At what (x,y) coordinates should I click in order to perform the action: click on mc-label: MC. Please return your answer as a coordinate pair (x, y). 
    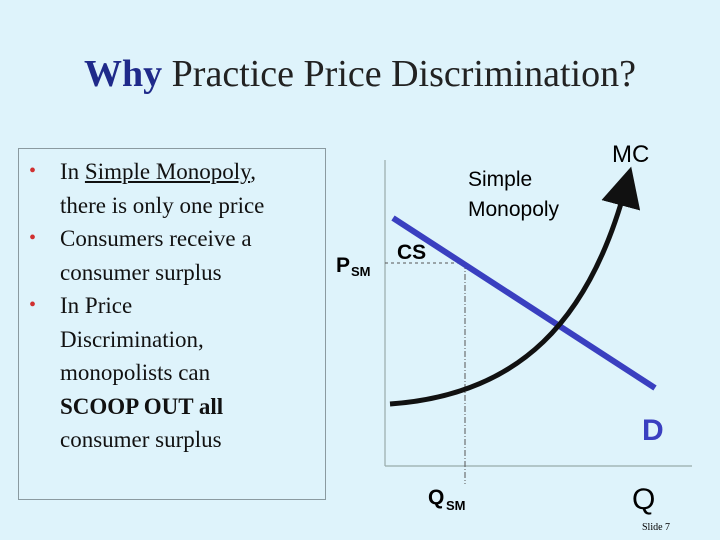
    Looking at the image, I should click on (630, 154).